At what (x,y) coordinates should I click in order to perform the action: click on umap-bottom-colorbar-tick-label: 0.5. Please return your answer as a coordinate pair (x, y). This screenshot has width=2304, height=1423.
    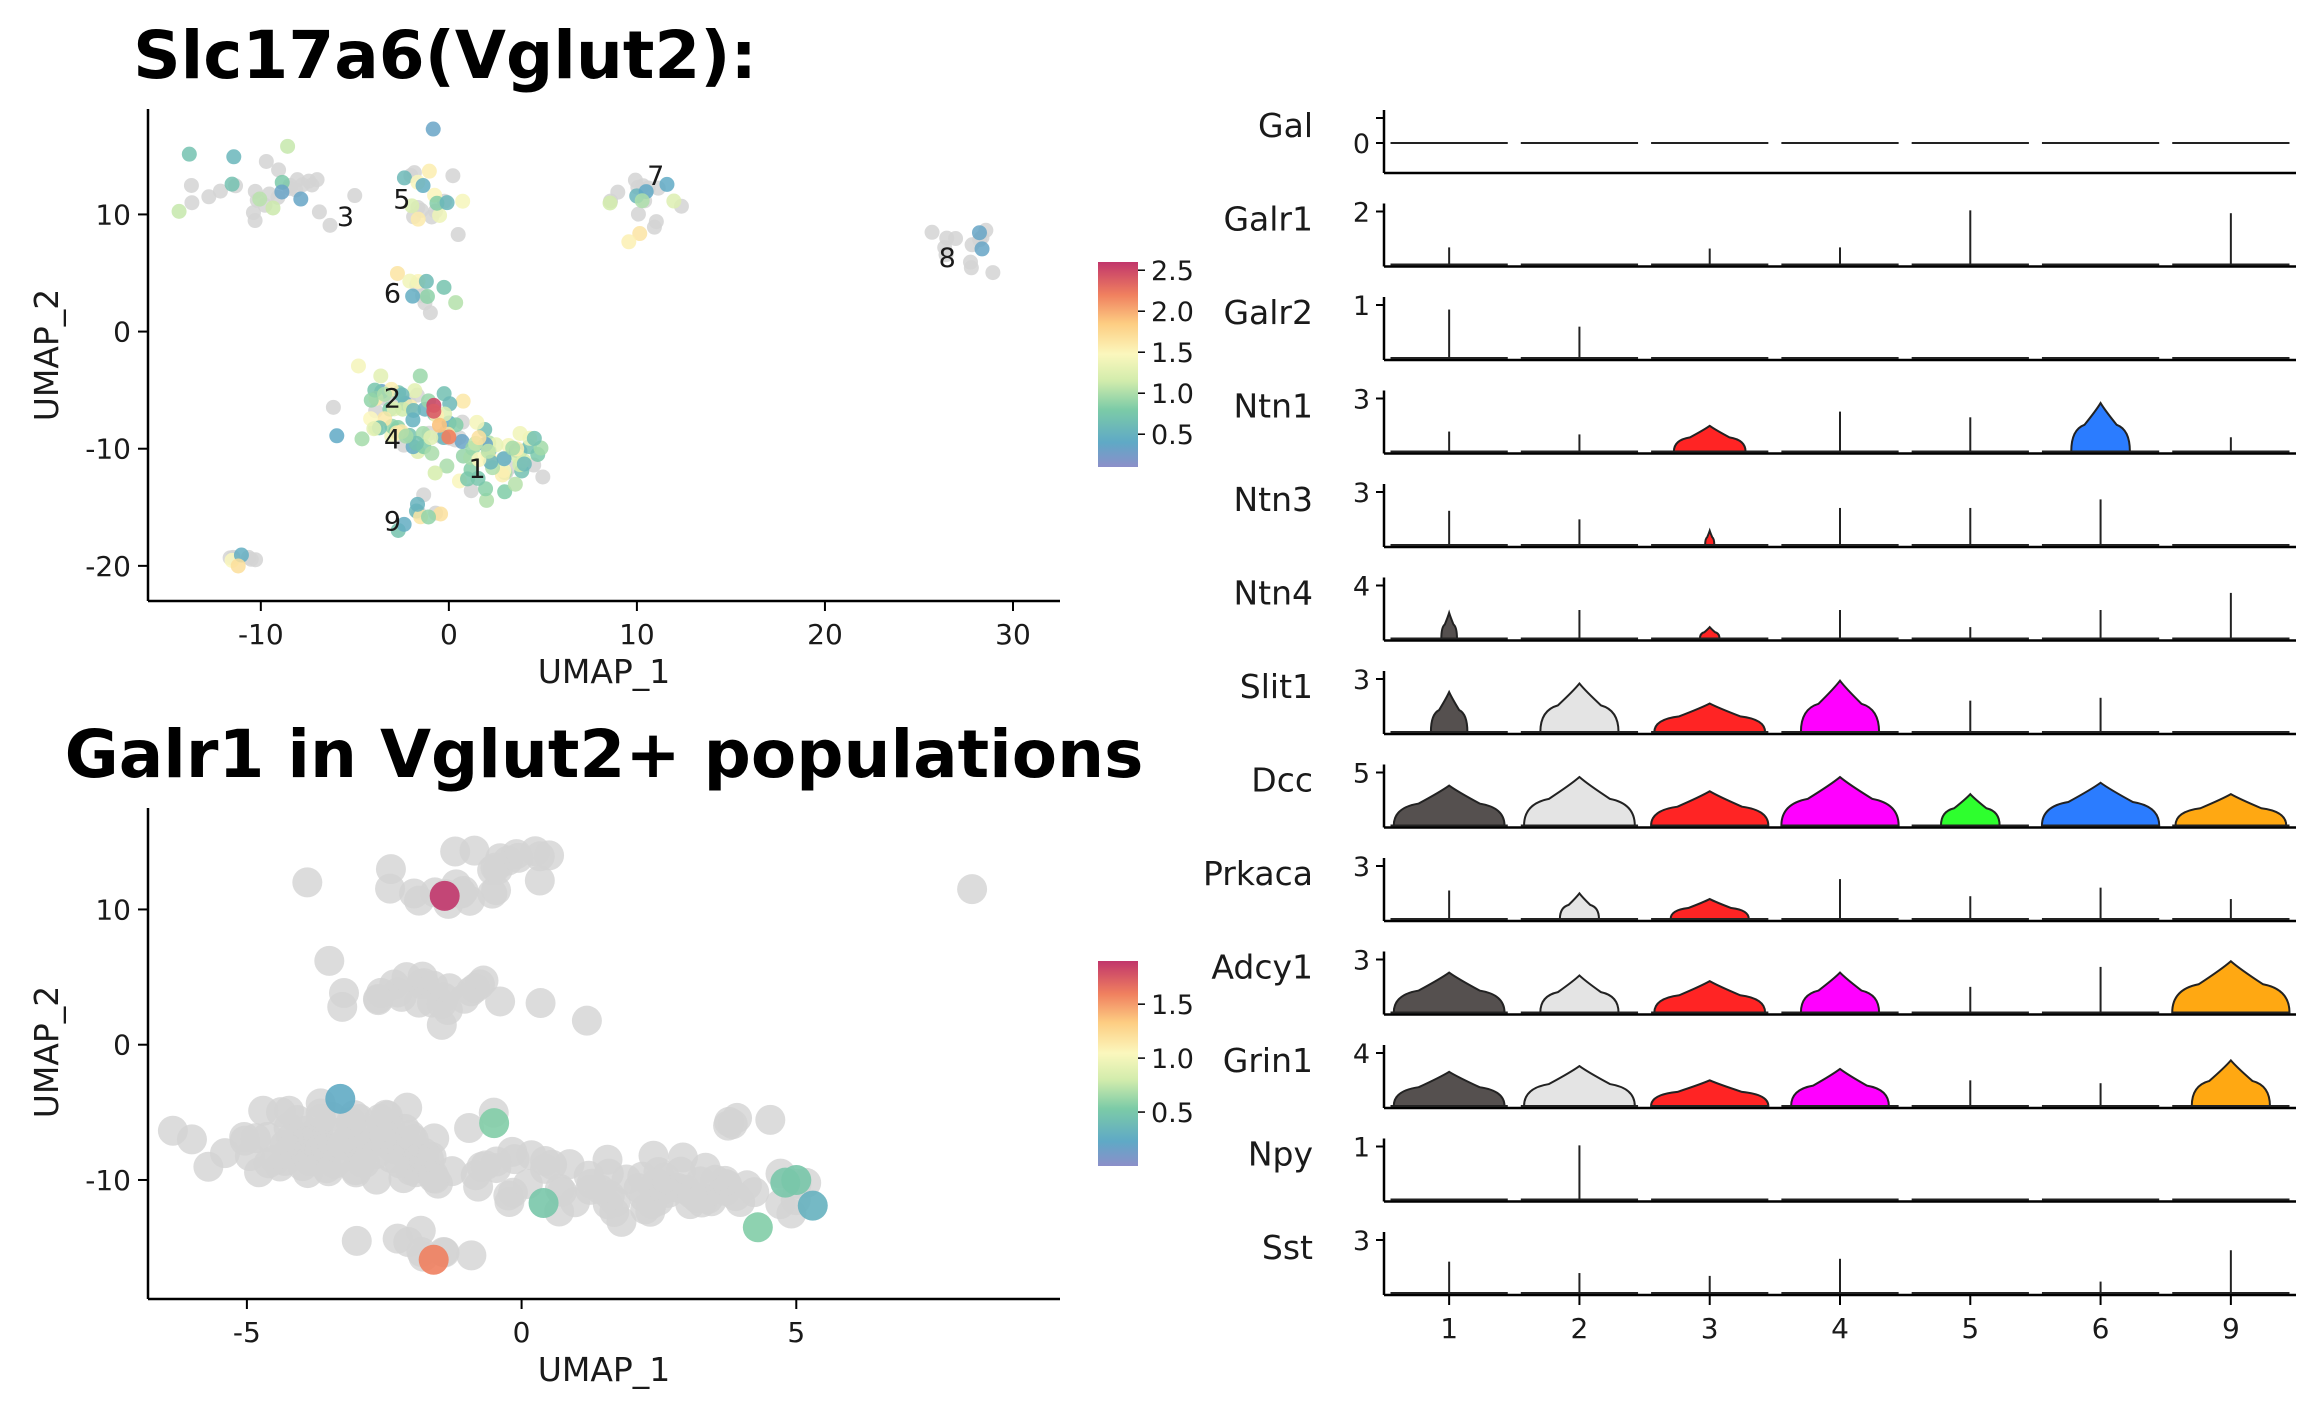
    Looking at the image, I should click on (1172, 1113).